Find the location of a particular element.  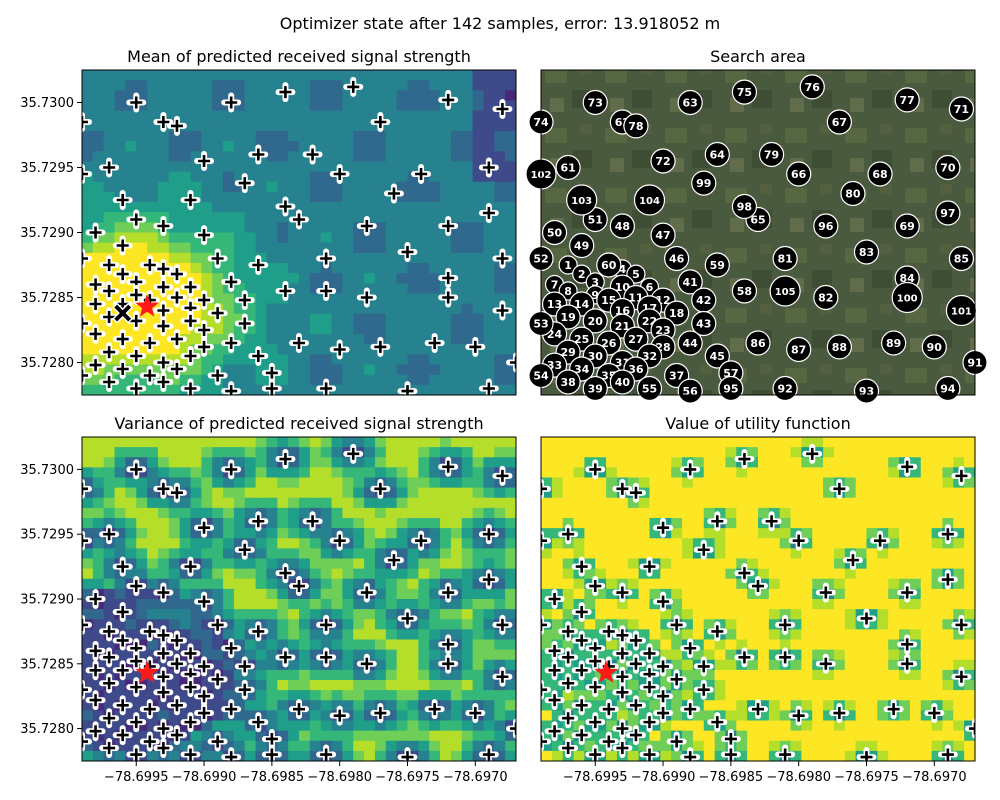

sample-number-label: 98 is located at coordinates (744, 207).